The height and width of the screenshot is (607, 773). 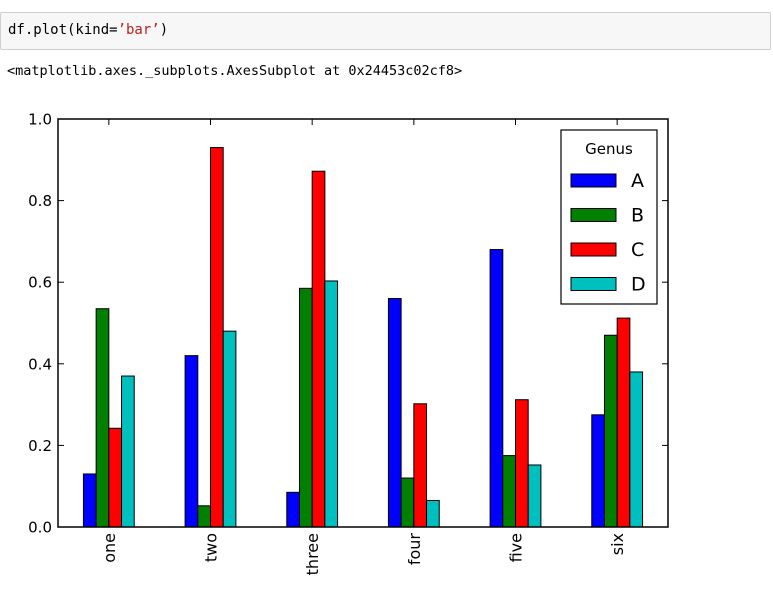 I want to click on code-prefix: df.plot(kind=, so click(x=63, y=30).